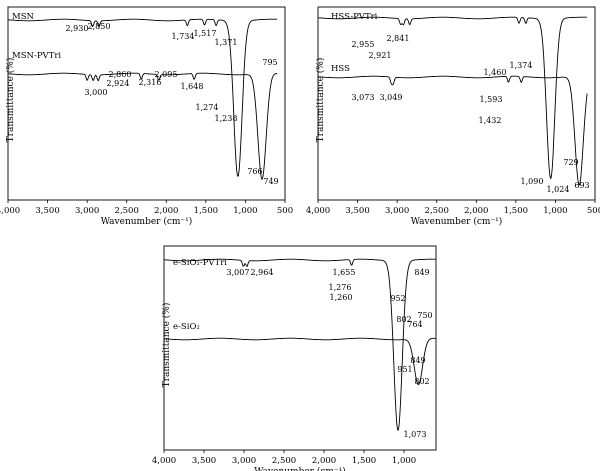  What do you see at coordinates (363, 97) in the screenshot?
I see `peak-label: 3,073` at bounding box center [363, 97].